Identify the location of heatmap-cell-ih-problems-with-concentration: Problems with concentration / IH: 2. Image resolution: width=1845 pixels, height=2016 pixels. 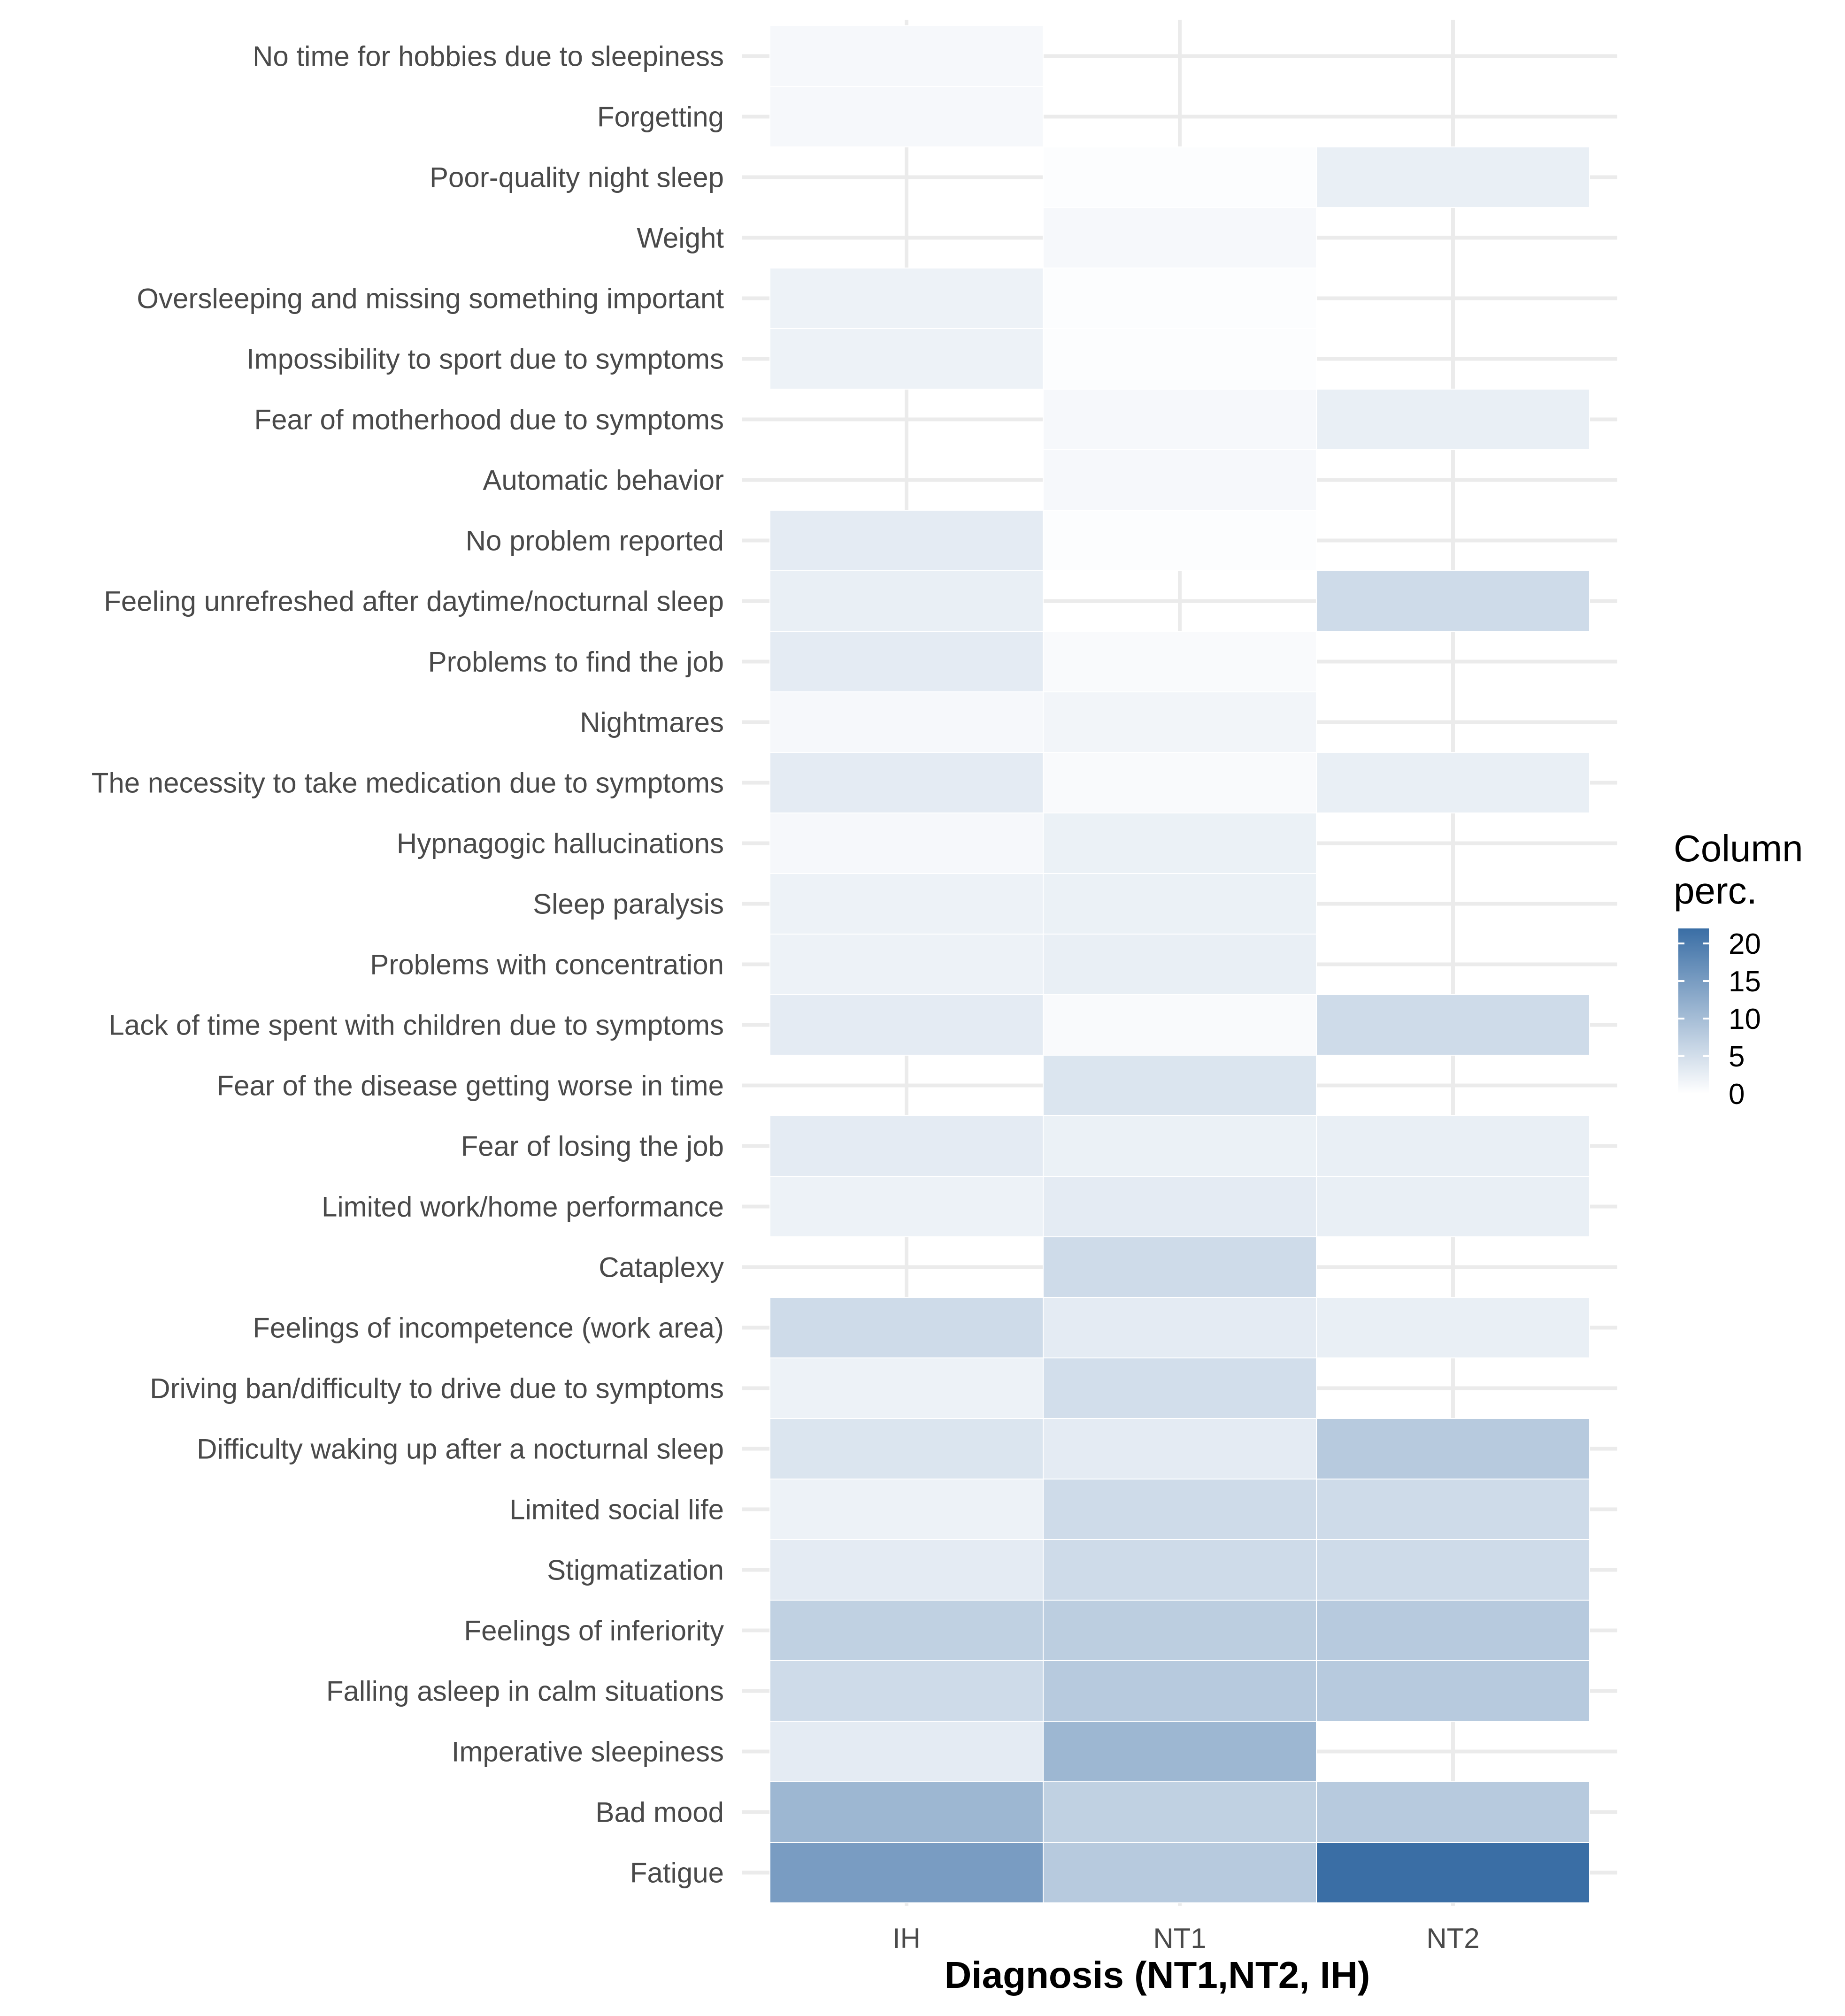
(906, 964).